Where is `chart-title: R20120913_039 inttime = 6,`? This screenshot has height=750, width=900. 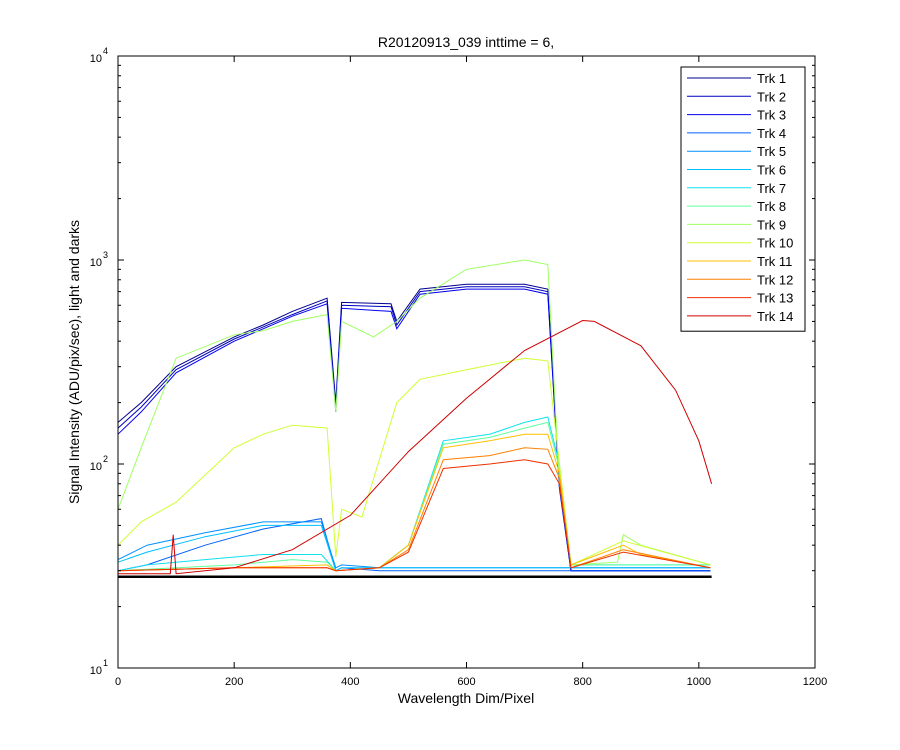 chart-title: R20120913_039 inttime = 6, is located at coordinates (466, 42).